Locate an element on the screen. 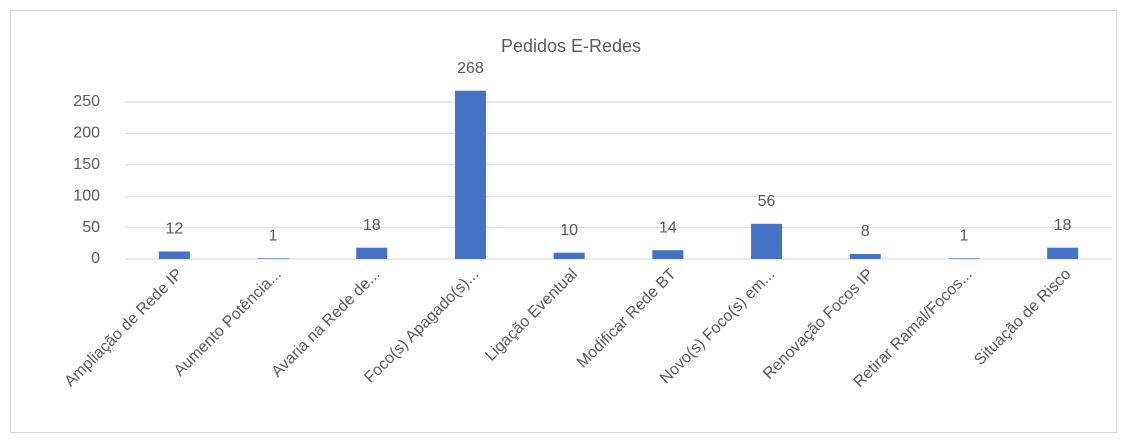  chart-title: Pedidos E-Redes is located at coordinates (571, 46).